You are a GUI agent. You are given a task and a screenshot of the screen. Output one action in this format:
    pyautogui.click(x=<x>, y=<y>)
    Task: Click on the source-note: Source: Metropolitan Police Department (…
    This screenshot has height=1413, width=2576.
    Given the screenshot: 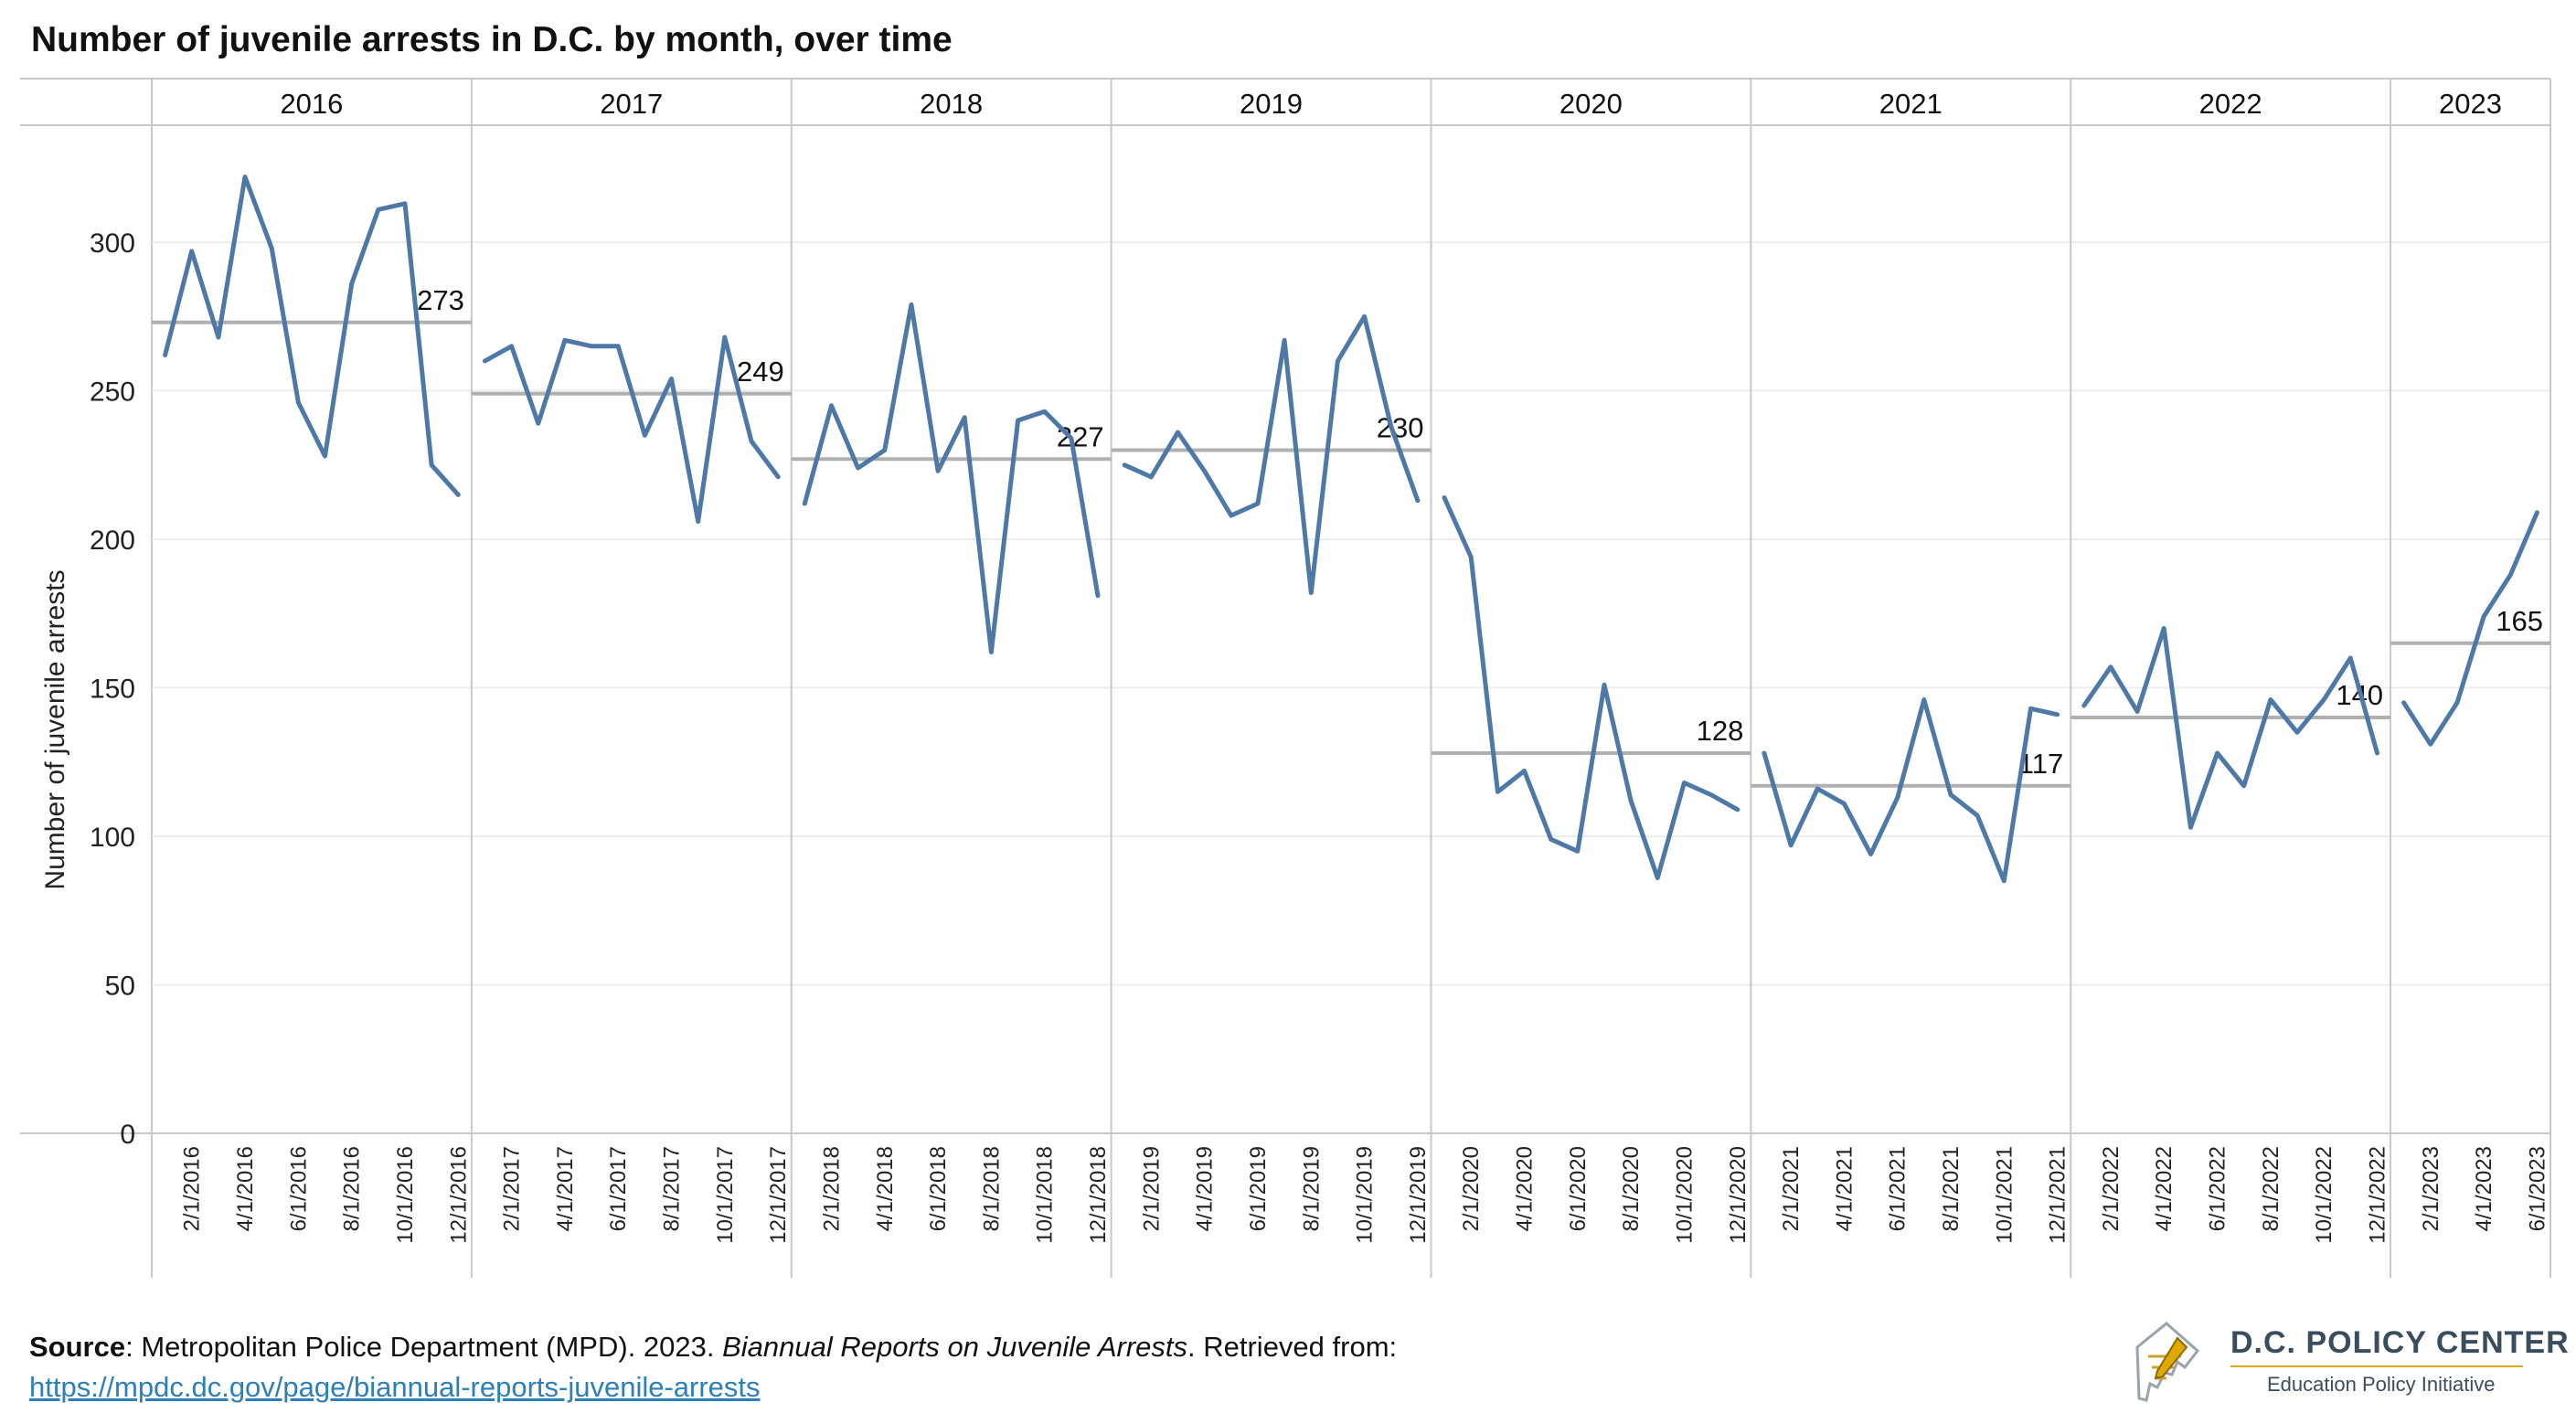 What is the action you would take?
    pyautogui.click(x=713, y=1367)
    